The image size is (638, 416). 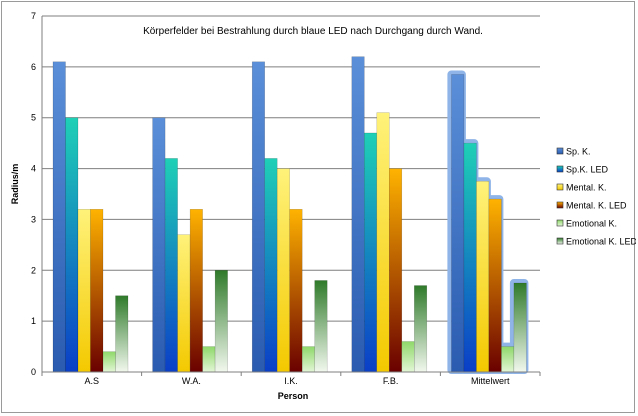 What do you see at coordinates (586, 188) in the screenshot?
I see `legend-label: Mental. K.` at bounding box center [586, 188].